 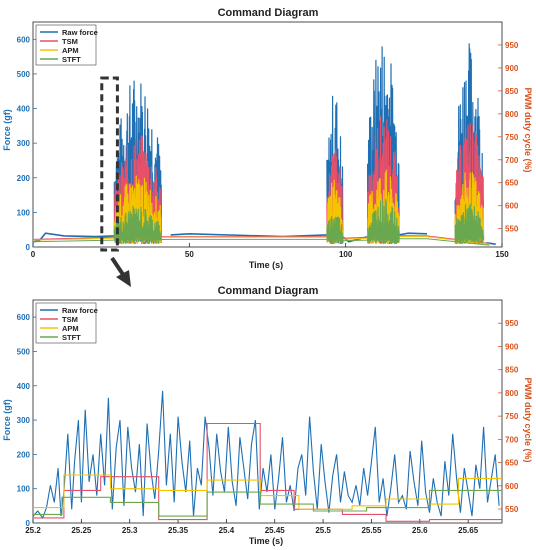 I want to click on zoom-region-box, so click(x=109, y=164).